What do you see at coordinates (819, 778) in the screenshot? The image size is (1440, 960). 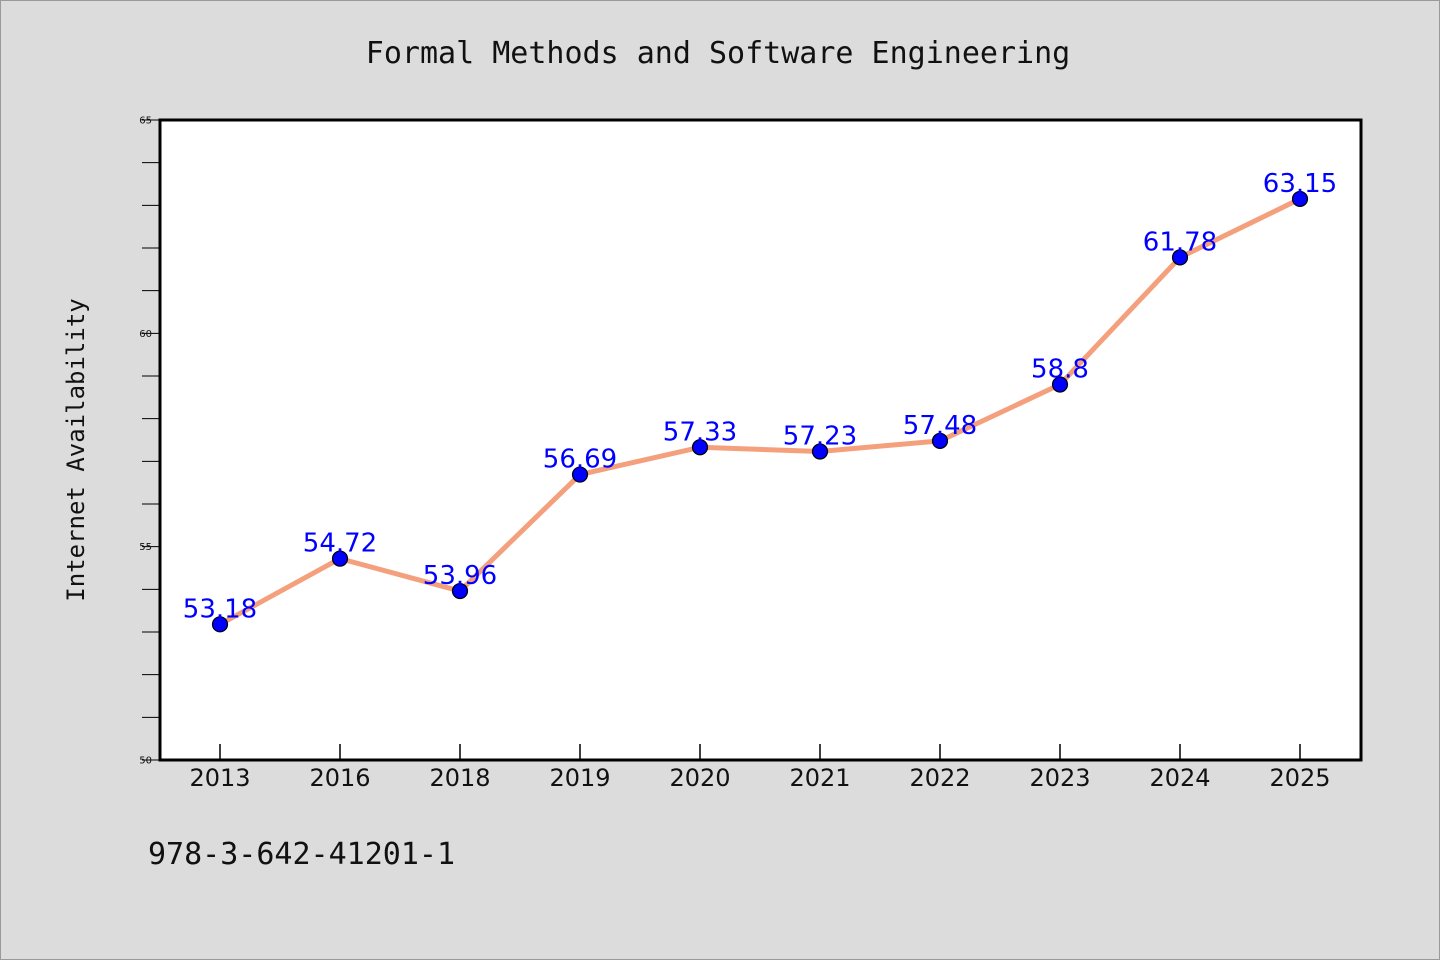 I see `x-tick-label: 2021` at bounding box center [819, 778].